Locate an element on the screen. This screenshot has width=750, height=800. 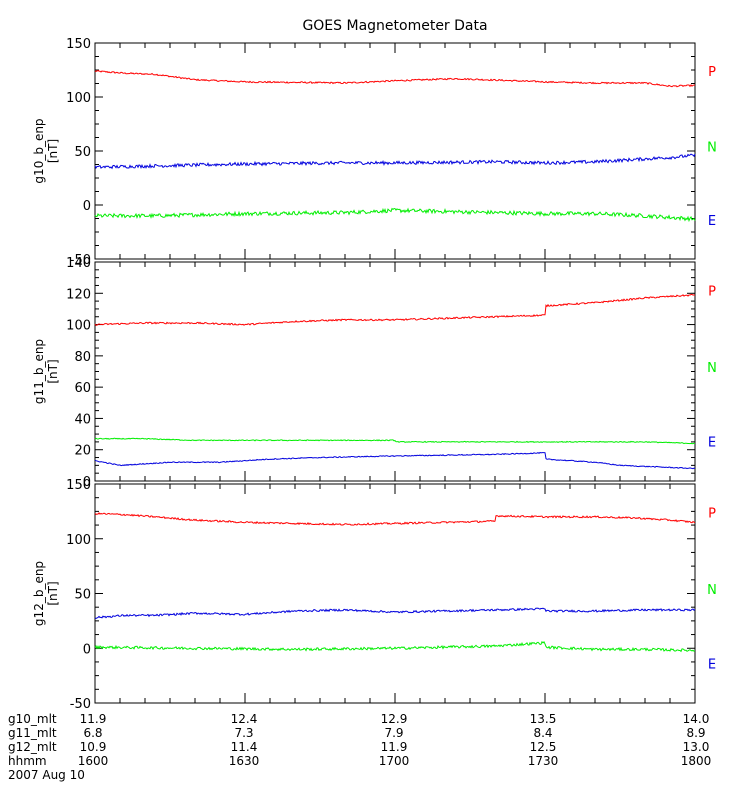
footer-value: 13.5 is located at coordinates (543, 719).